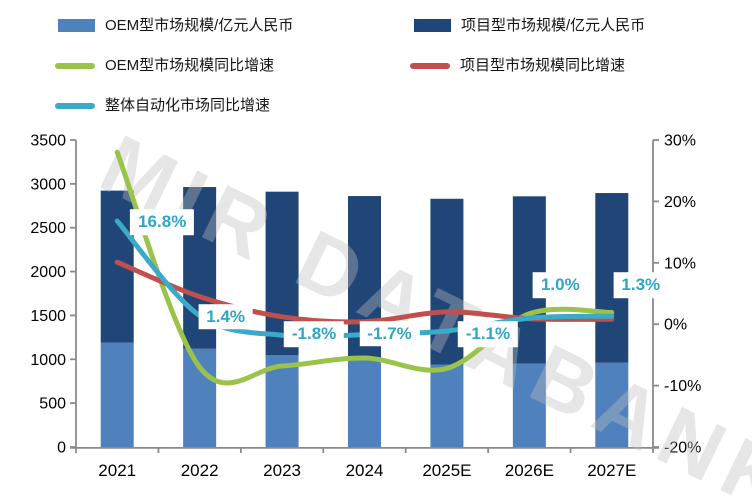 The image size is (752, 500). I want to click on legend-label: OEM型市场规模/亿元人民币, so click(199, 25).